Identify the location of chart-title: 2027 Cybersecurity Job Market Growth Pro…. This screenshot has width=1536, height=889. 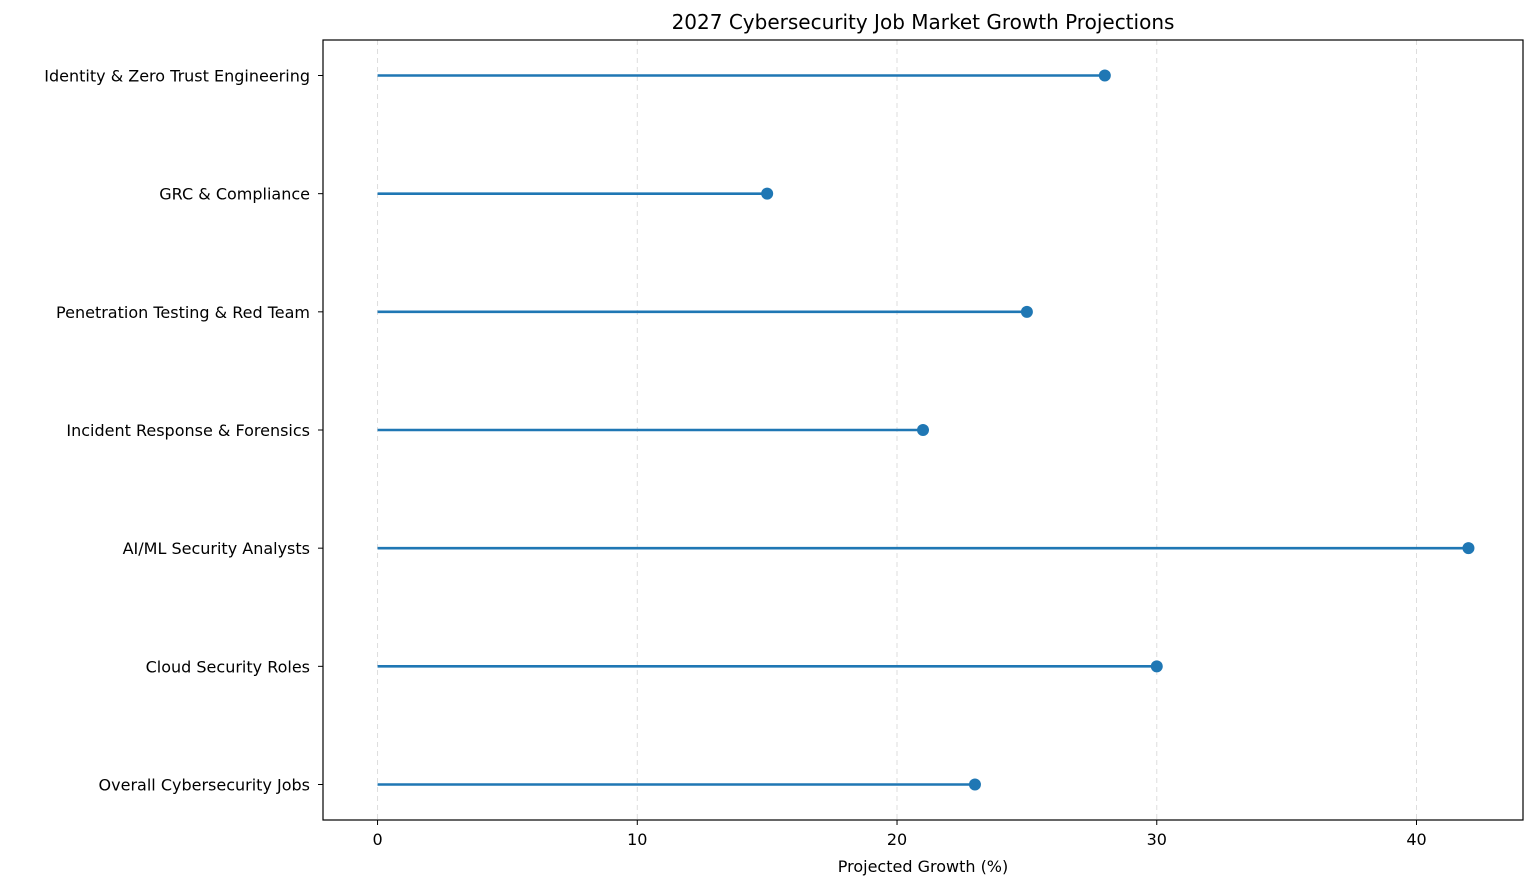
(923, 22).